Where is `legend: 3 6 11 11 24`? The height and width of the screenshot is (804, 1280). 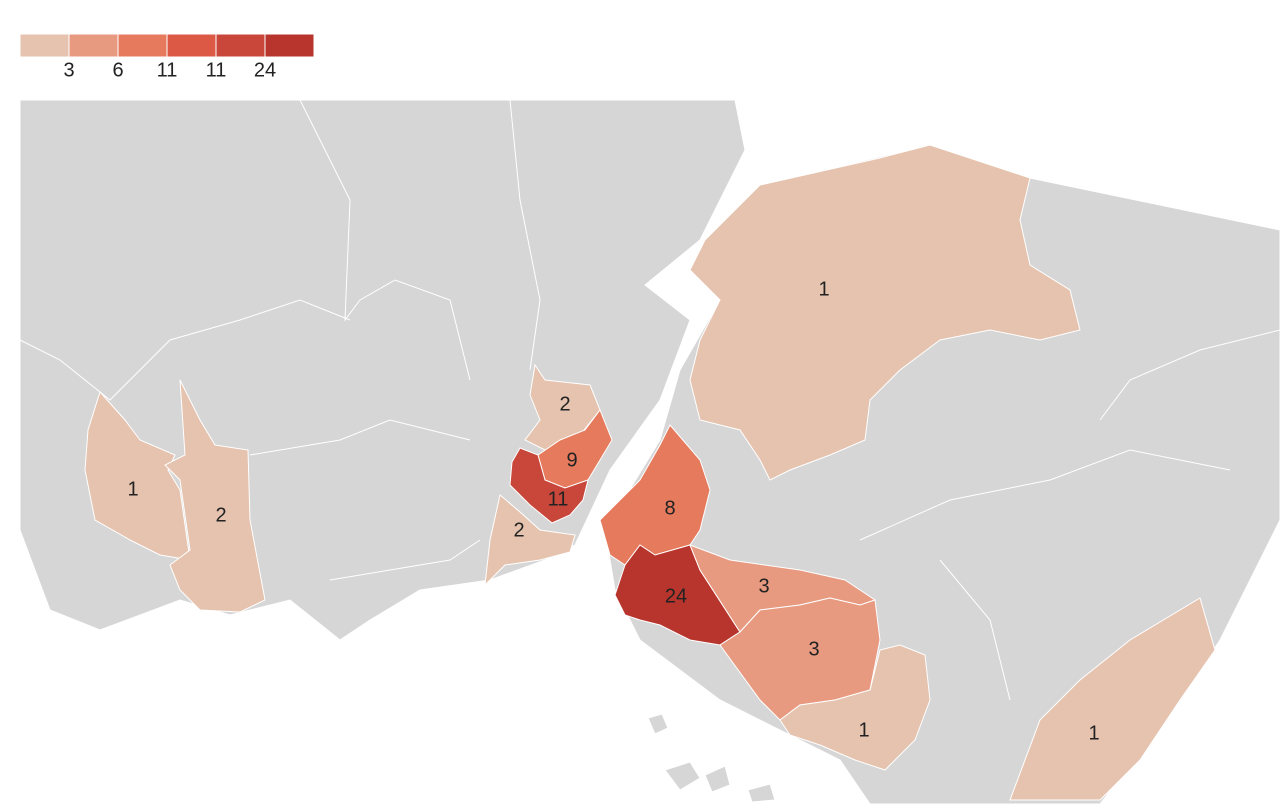
legend: 3 6 11 11 24 is located at coordinates (167, 57).